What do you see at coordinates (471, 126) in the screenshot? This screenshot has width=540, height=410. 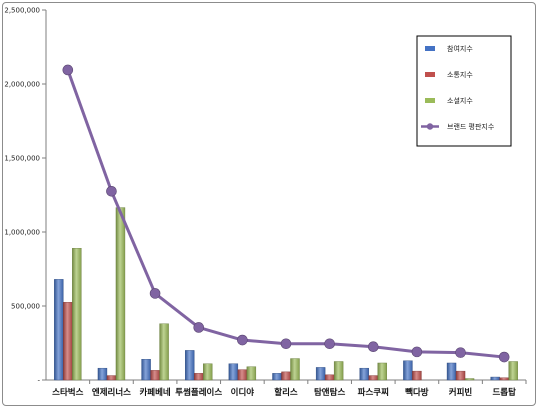 I see `legend-label: 브랜드 평판지수` at bounding box center [471, 126].